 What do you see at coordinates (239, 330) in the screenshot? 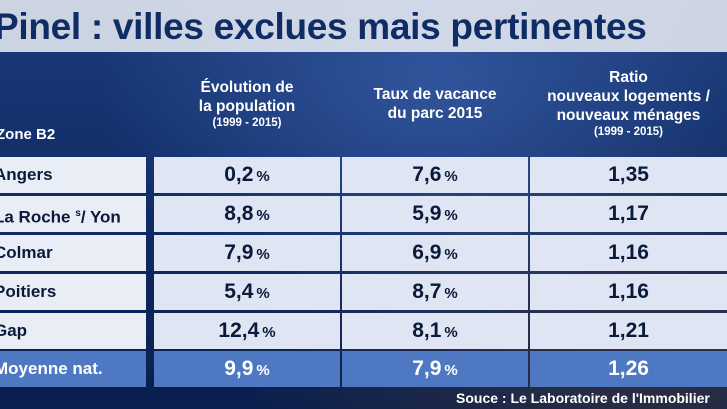
I see `population-value: 12,4` at bounding box center [239, 330].